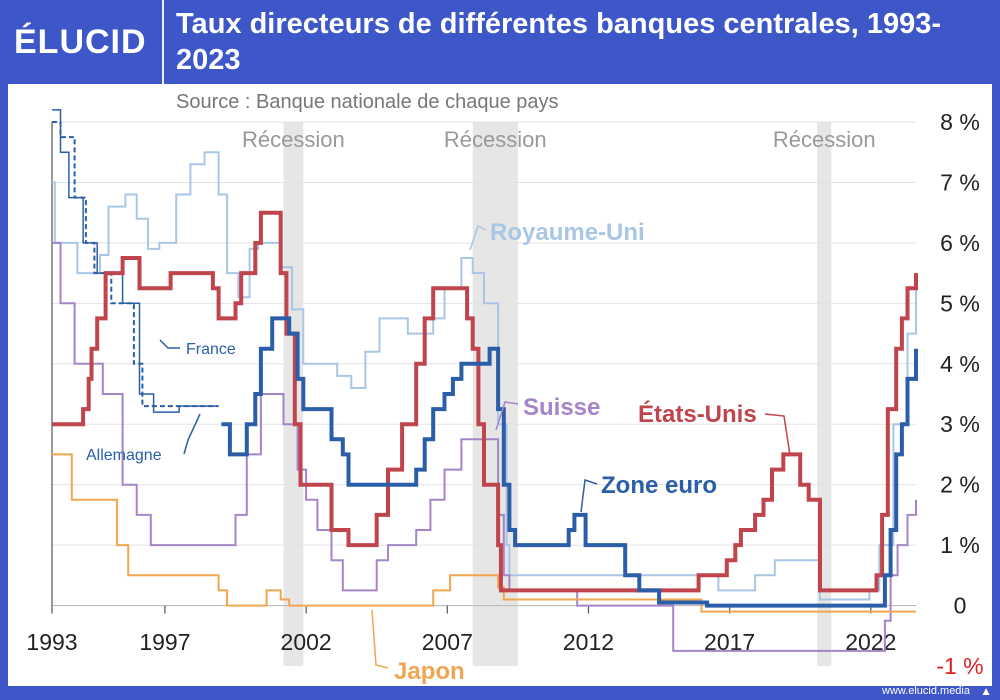 The width and height of the screenshot is (1000, 700). I want to click on x-tick-label-1: 1997, so click(164, 642).